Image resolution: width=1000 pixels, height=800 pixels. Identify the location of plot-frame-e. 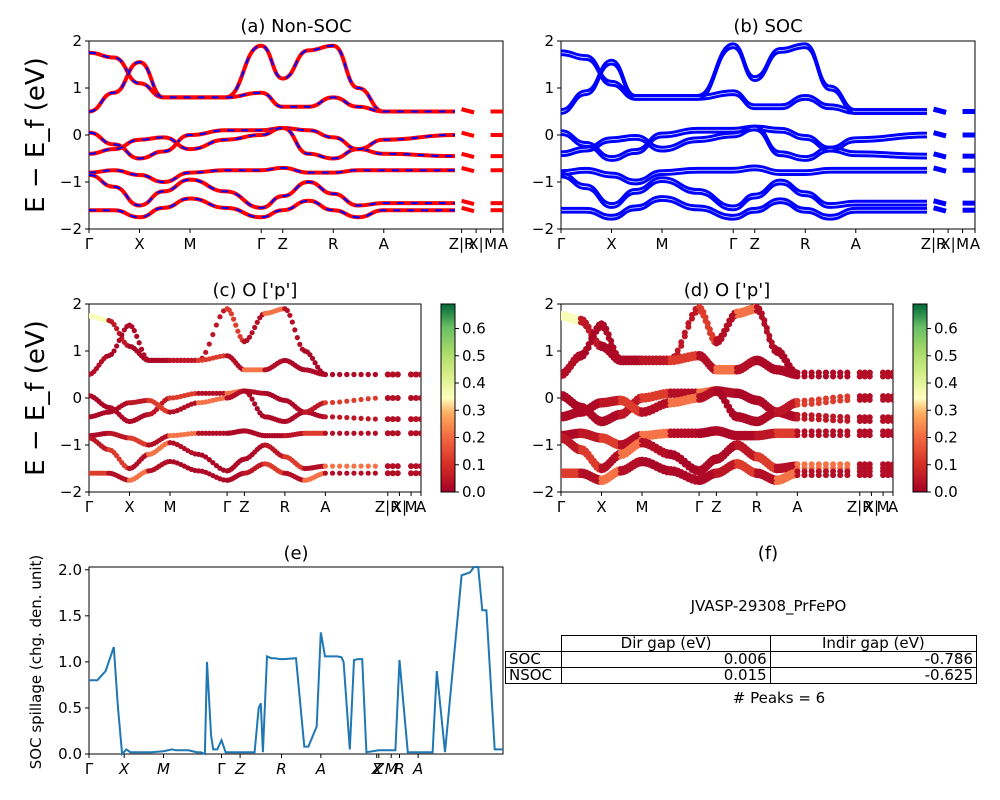
(296, 660).